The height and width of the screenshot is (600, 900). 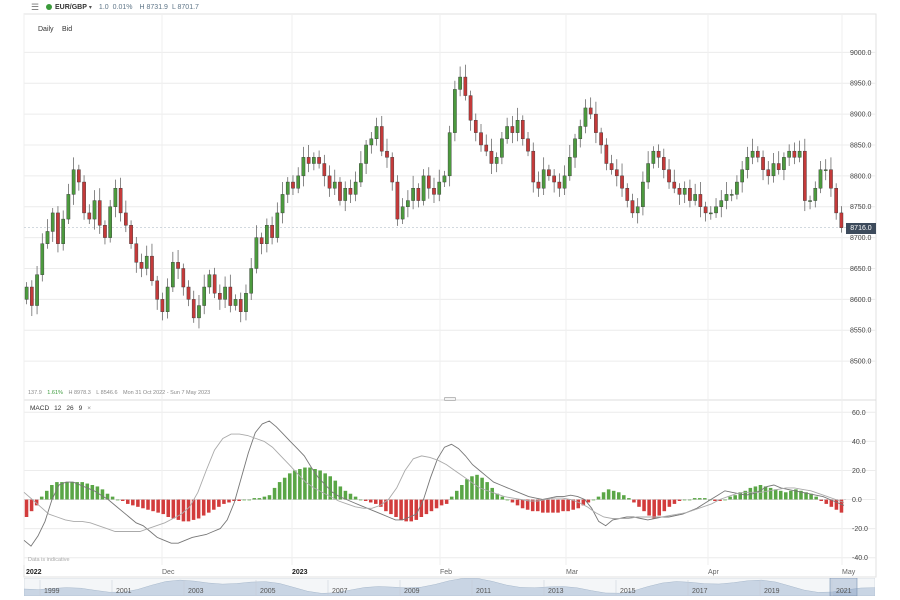 What do you see at coordinates (185, 7) in the screenshot?
I see `session-low: L 8701.7` at bounding box center [185, 7].